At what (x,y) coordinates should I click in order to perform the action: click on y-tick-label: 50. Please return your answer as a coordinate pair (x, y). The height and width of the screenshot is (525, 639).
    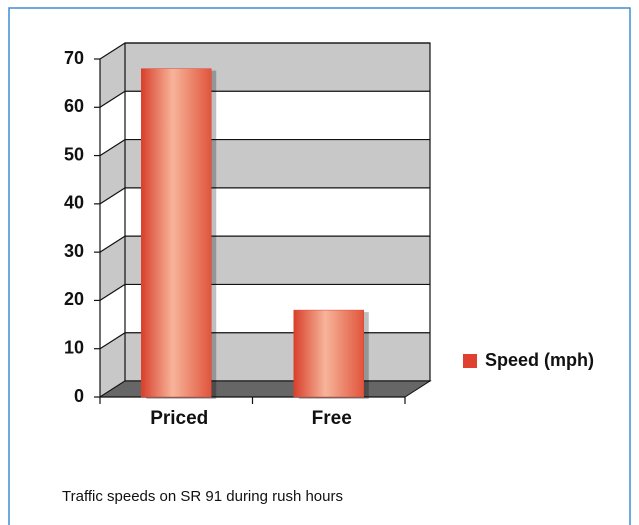
    Looking at the image, I should click on (74, 154).